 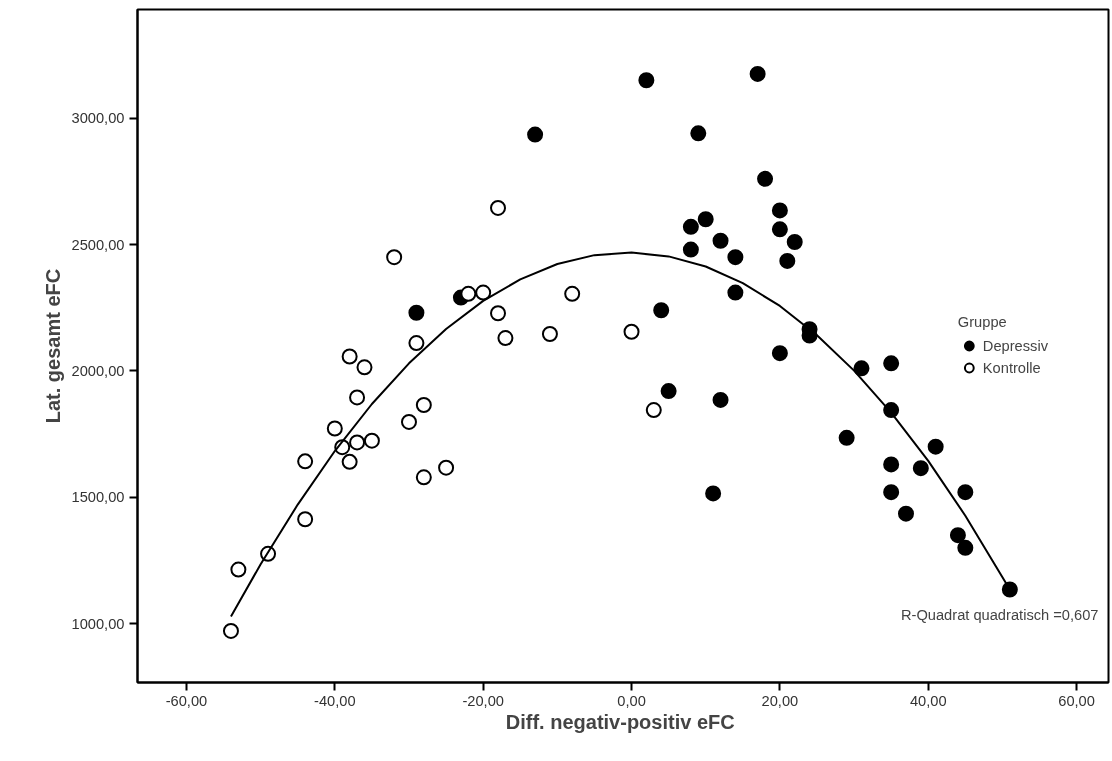 What do you see at coordinates (186, 700) in the screenshot?
I see `x-tick-label: -60,00` at bounding box center [186, 700].